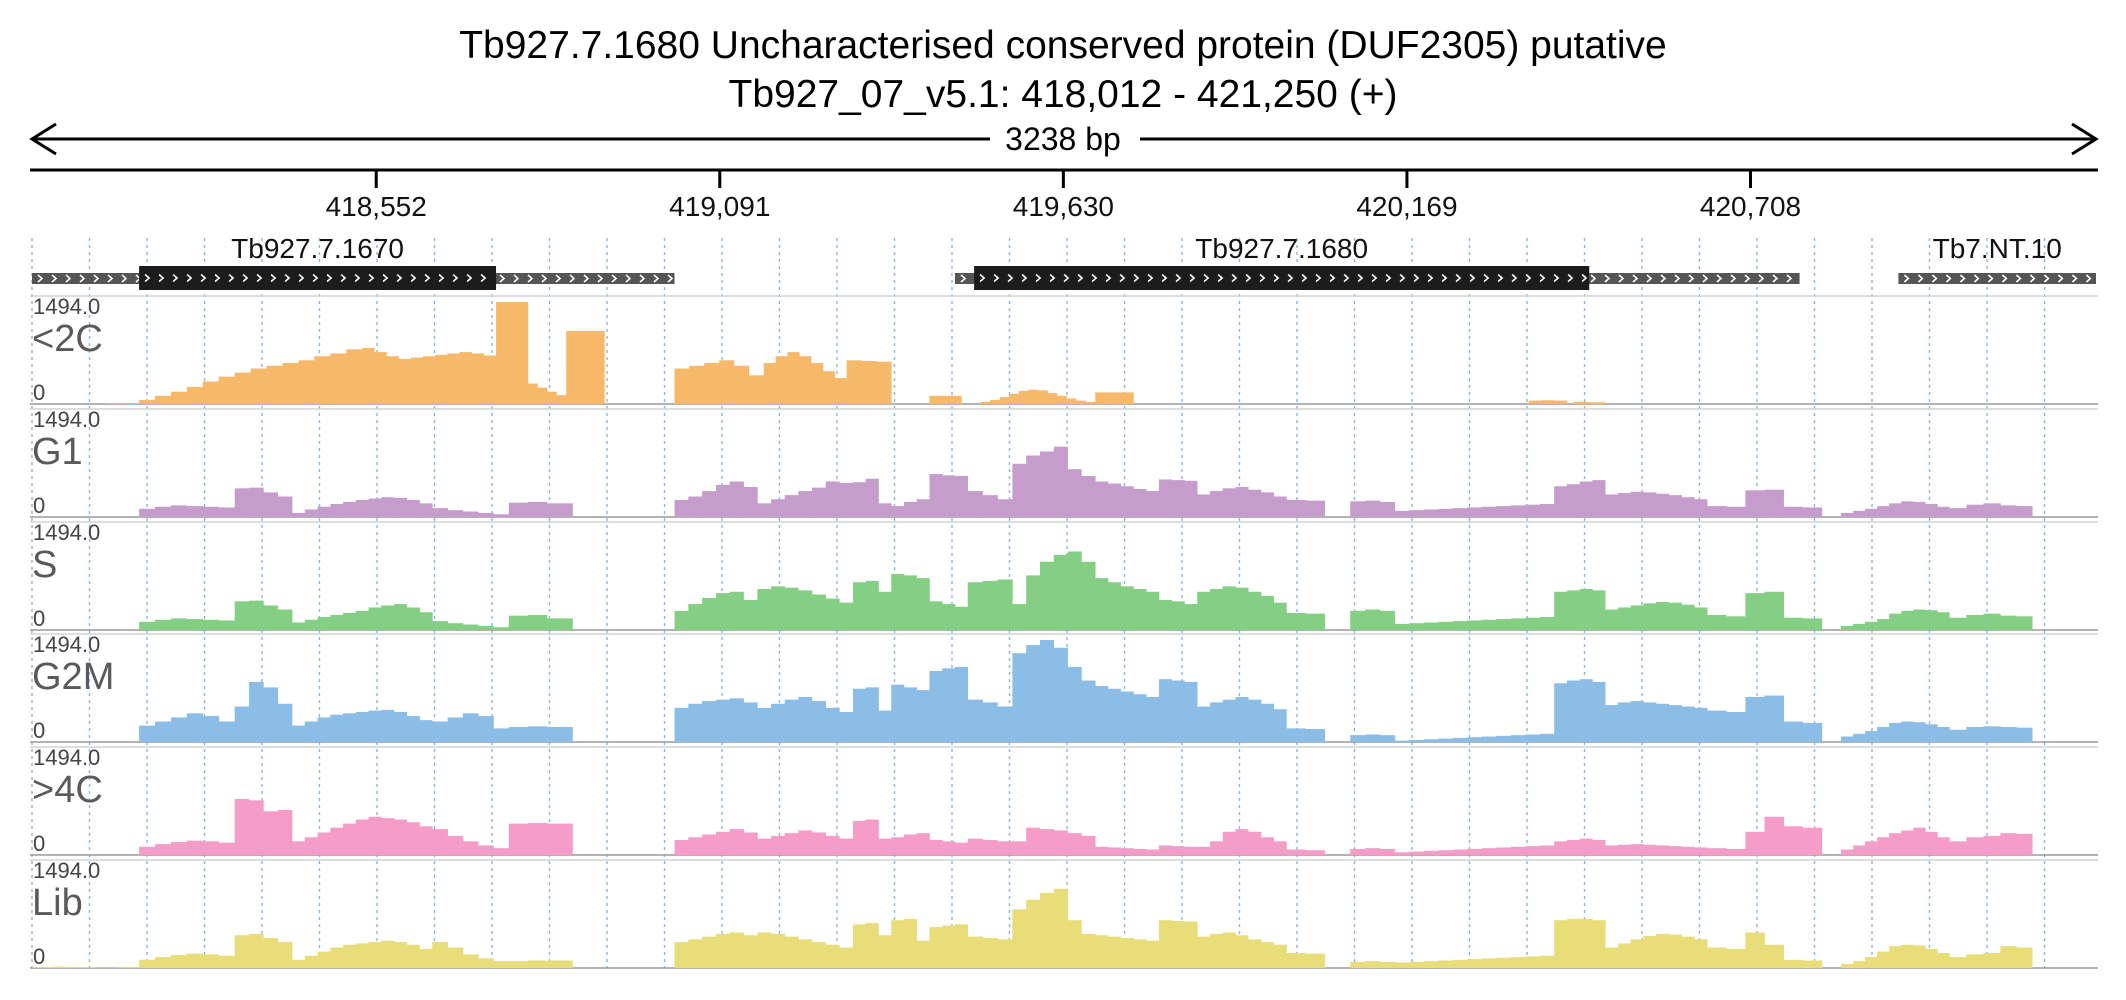  What do you see at coordinates (1281, 248) in the screenshot?
I see `gene-label: Tb927.7.1680` at bounding box center [1281, 248].